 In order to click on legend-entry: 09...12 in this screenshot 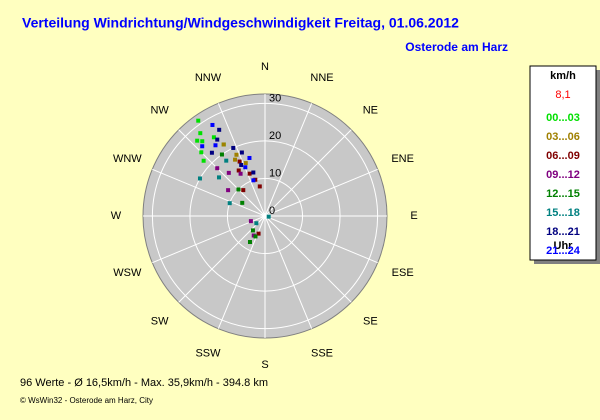, I will do `click(563, 175)`.